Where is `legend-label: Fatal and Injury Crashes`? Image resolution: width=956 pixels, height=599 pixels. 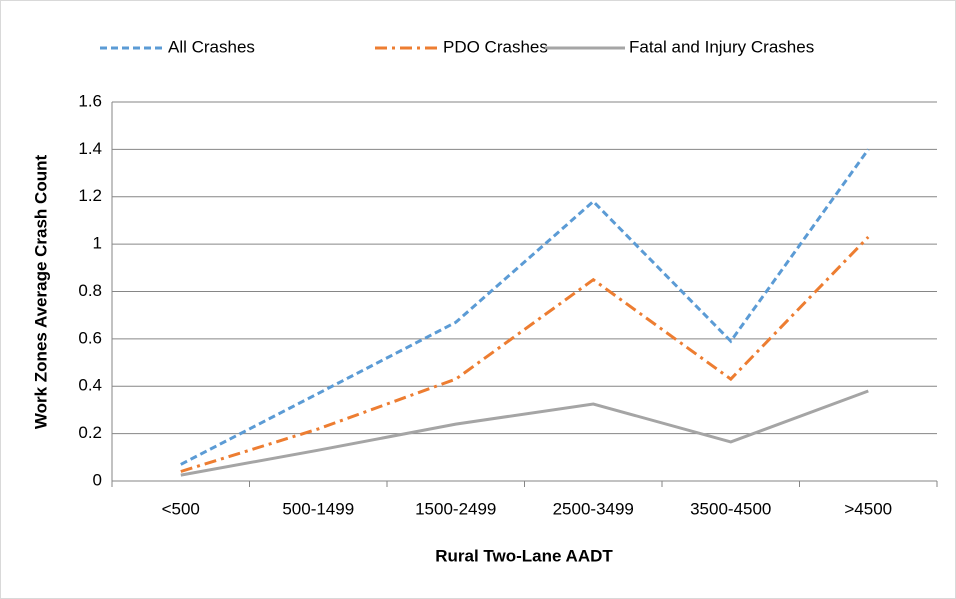
legend-label: Fatal and Injury Crashes is located at coordinates (721, 46).